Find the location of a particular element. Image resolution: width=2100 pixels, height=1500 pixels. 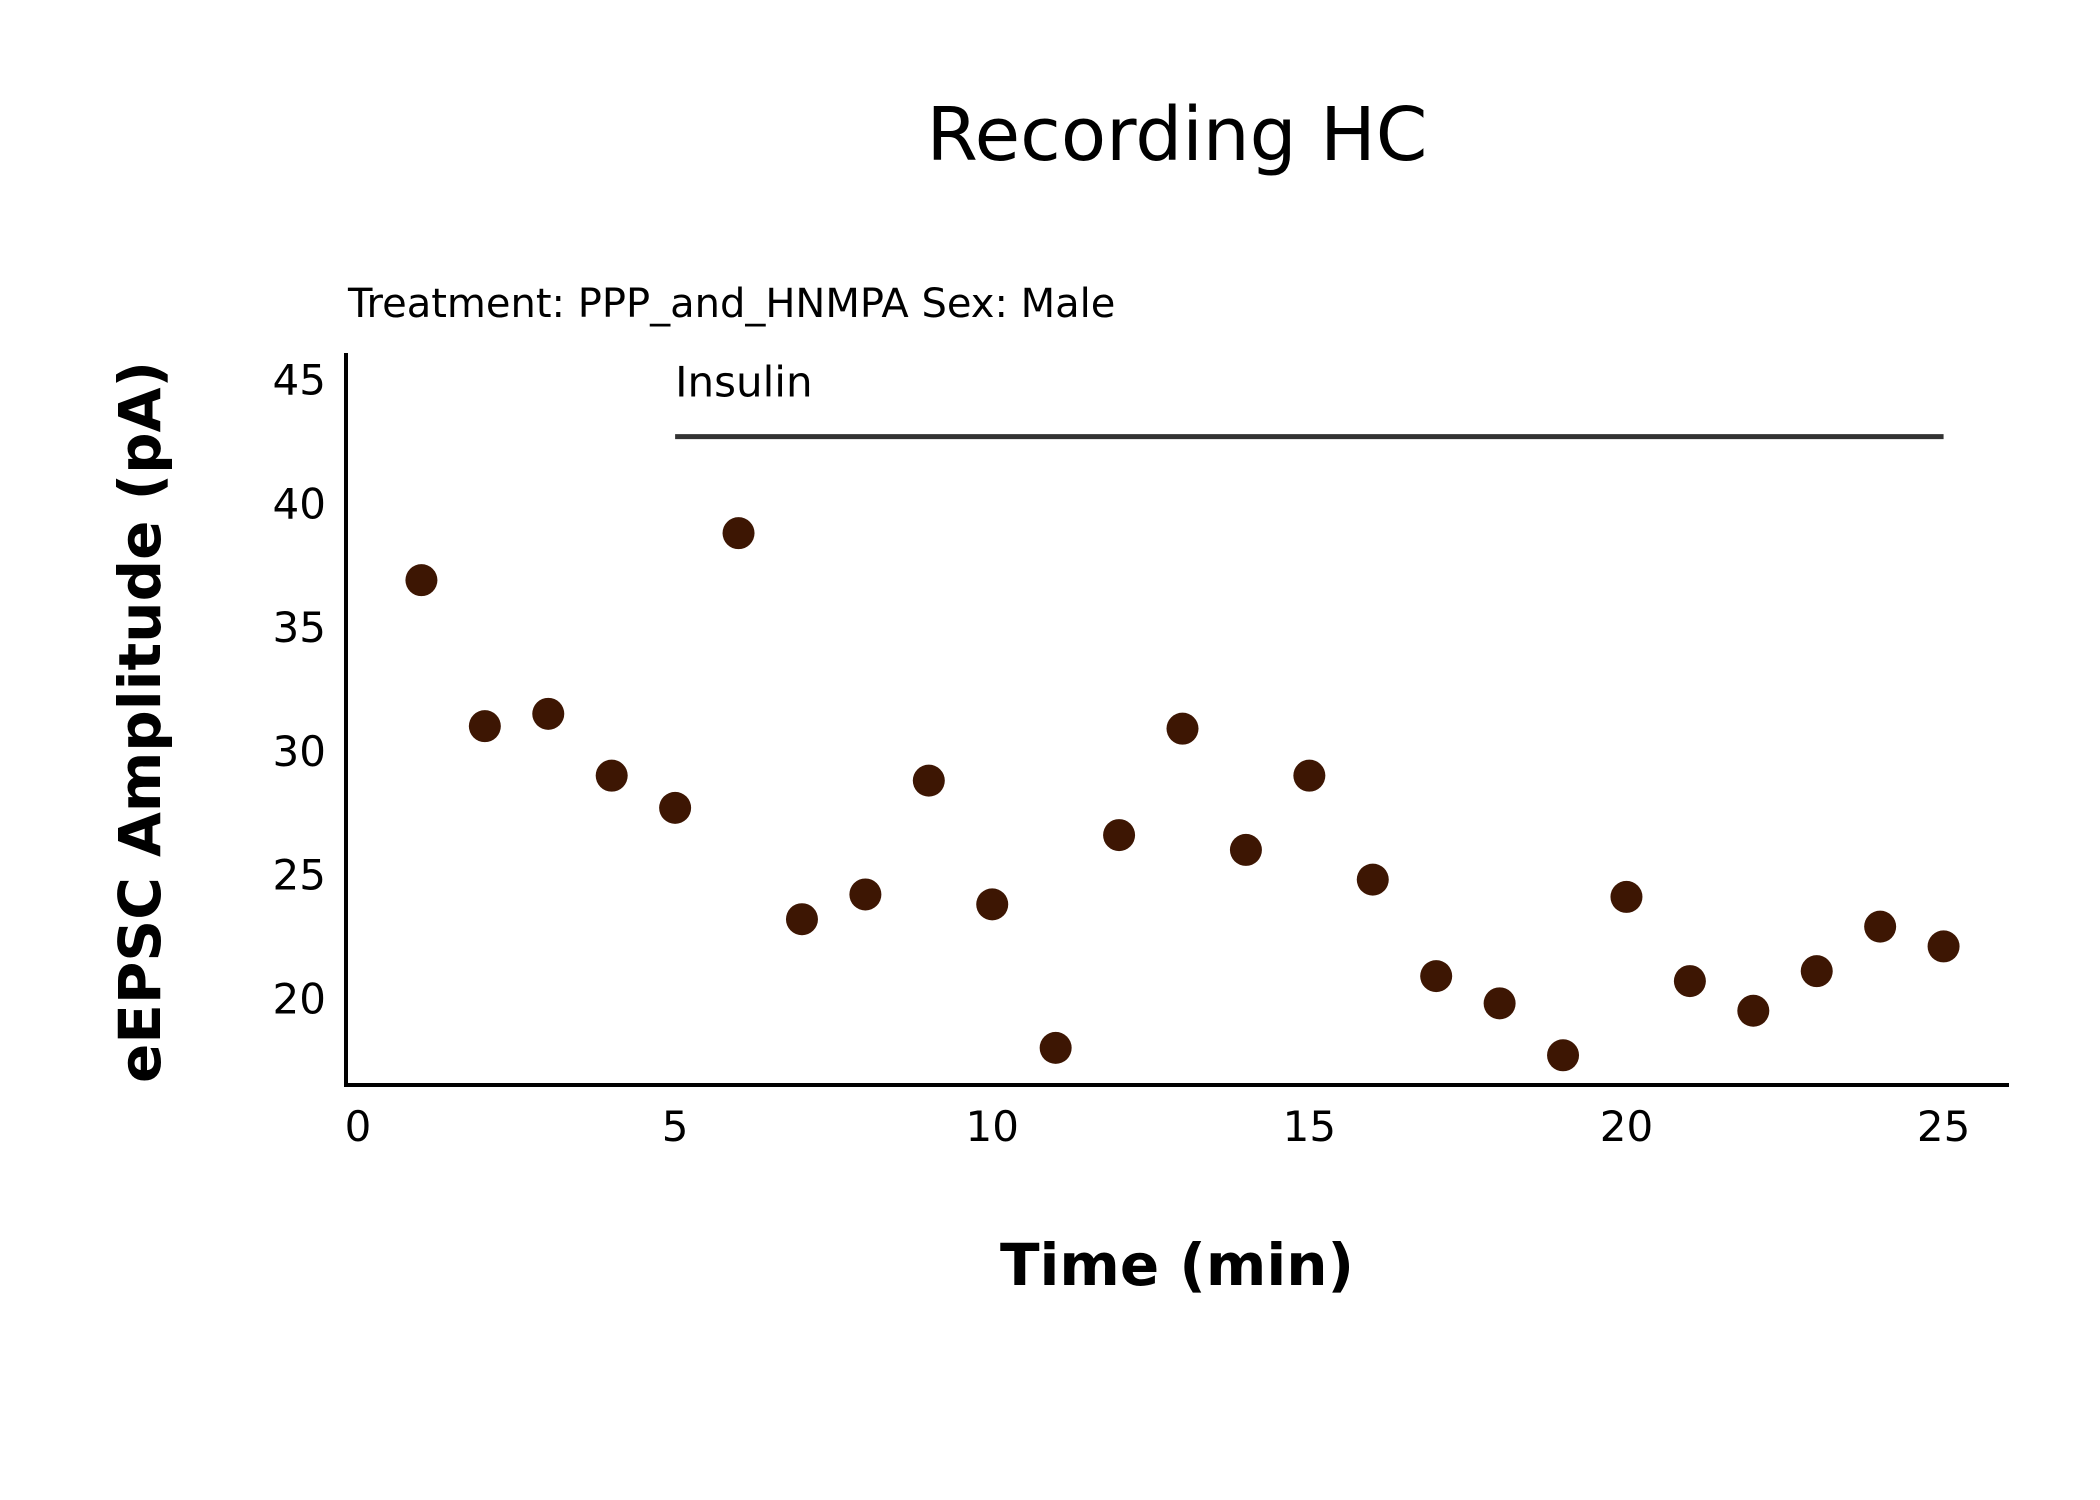

x-tick-label: 15 is located at coordinates (1309, 1126).